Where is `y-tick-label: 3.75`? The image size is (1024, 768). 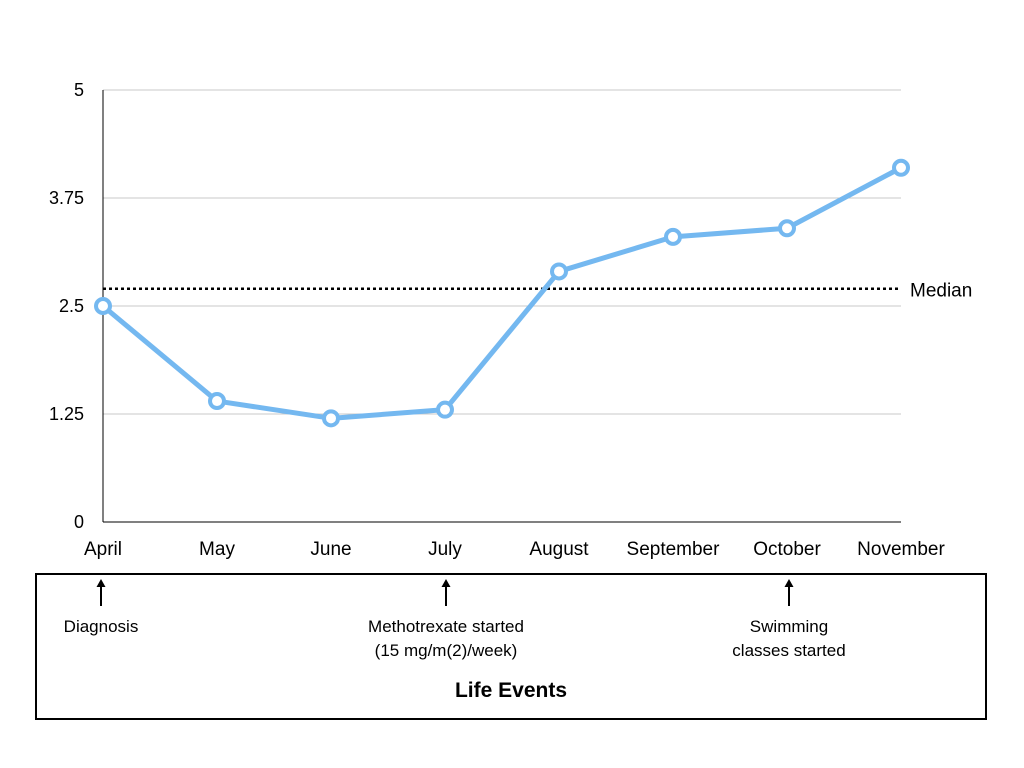
y-tick-label: 3.75 is located at coordinates (66, 198).